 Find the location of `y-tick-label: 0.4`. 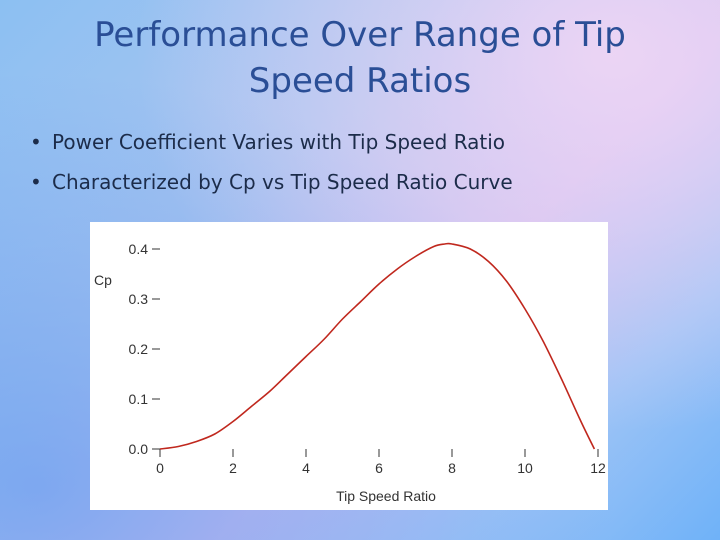

y-tick-label: 0.4 is located at coordinates (139, 249).